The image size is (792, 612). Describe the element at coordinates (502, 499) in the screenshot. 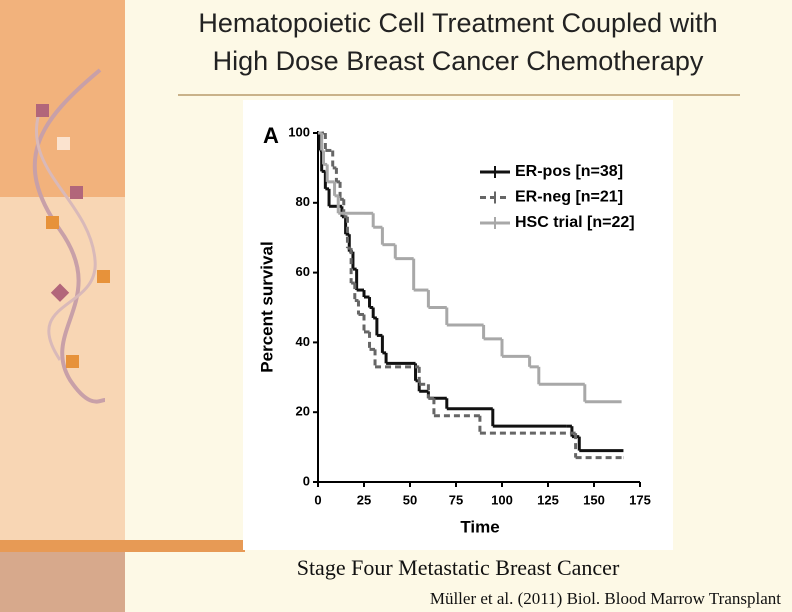

I see `x-tick-label: 100` at that location.